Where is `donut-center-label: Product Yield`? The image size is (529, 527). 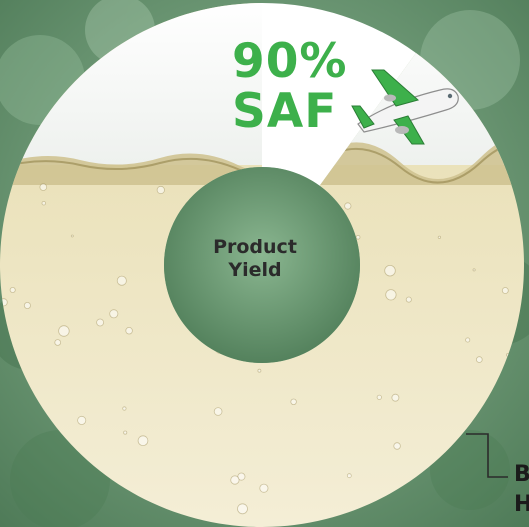
donut-center-label: Product Yield is located at coordinates (255, 259).